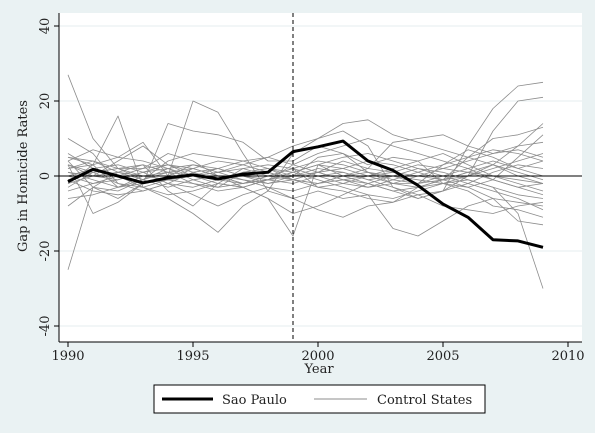 This screenshot has width=595, height=433. What do you see at coordinates (318, 369) in the screenshot?
I see `x-axis-title: Year` at bounding box center [318, 369].